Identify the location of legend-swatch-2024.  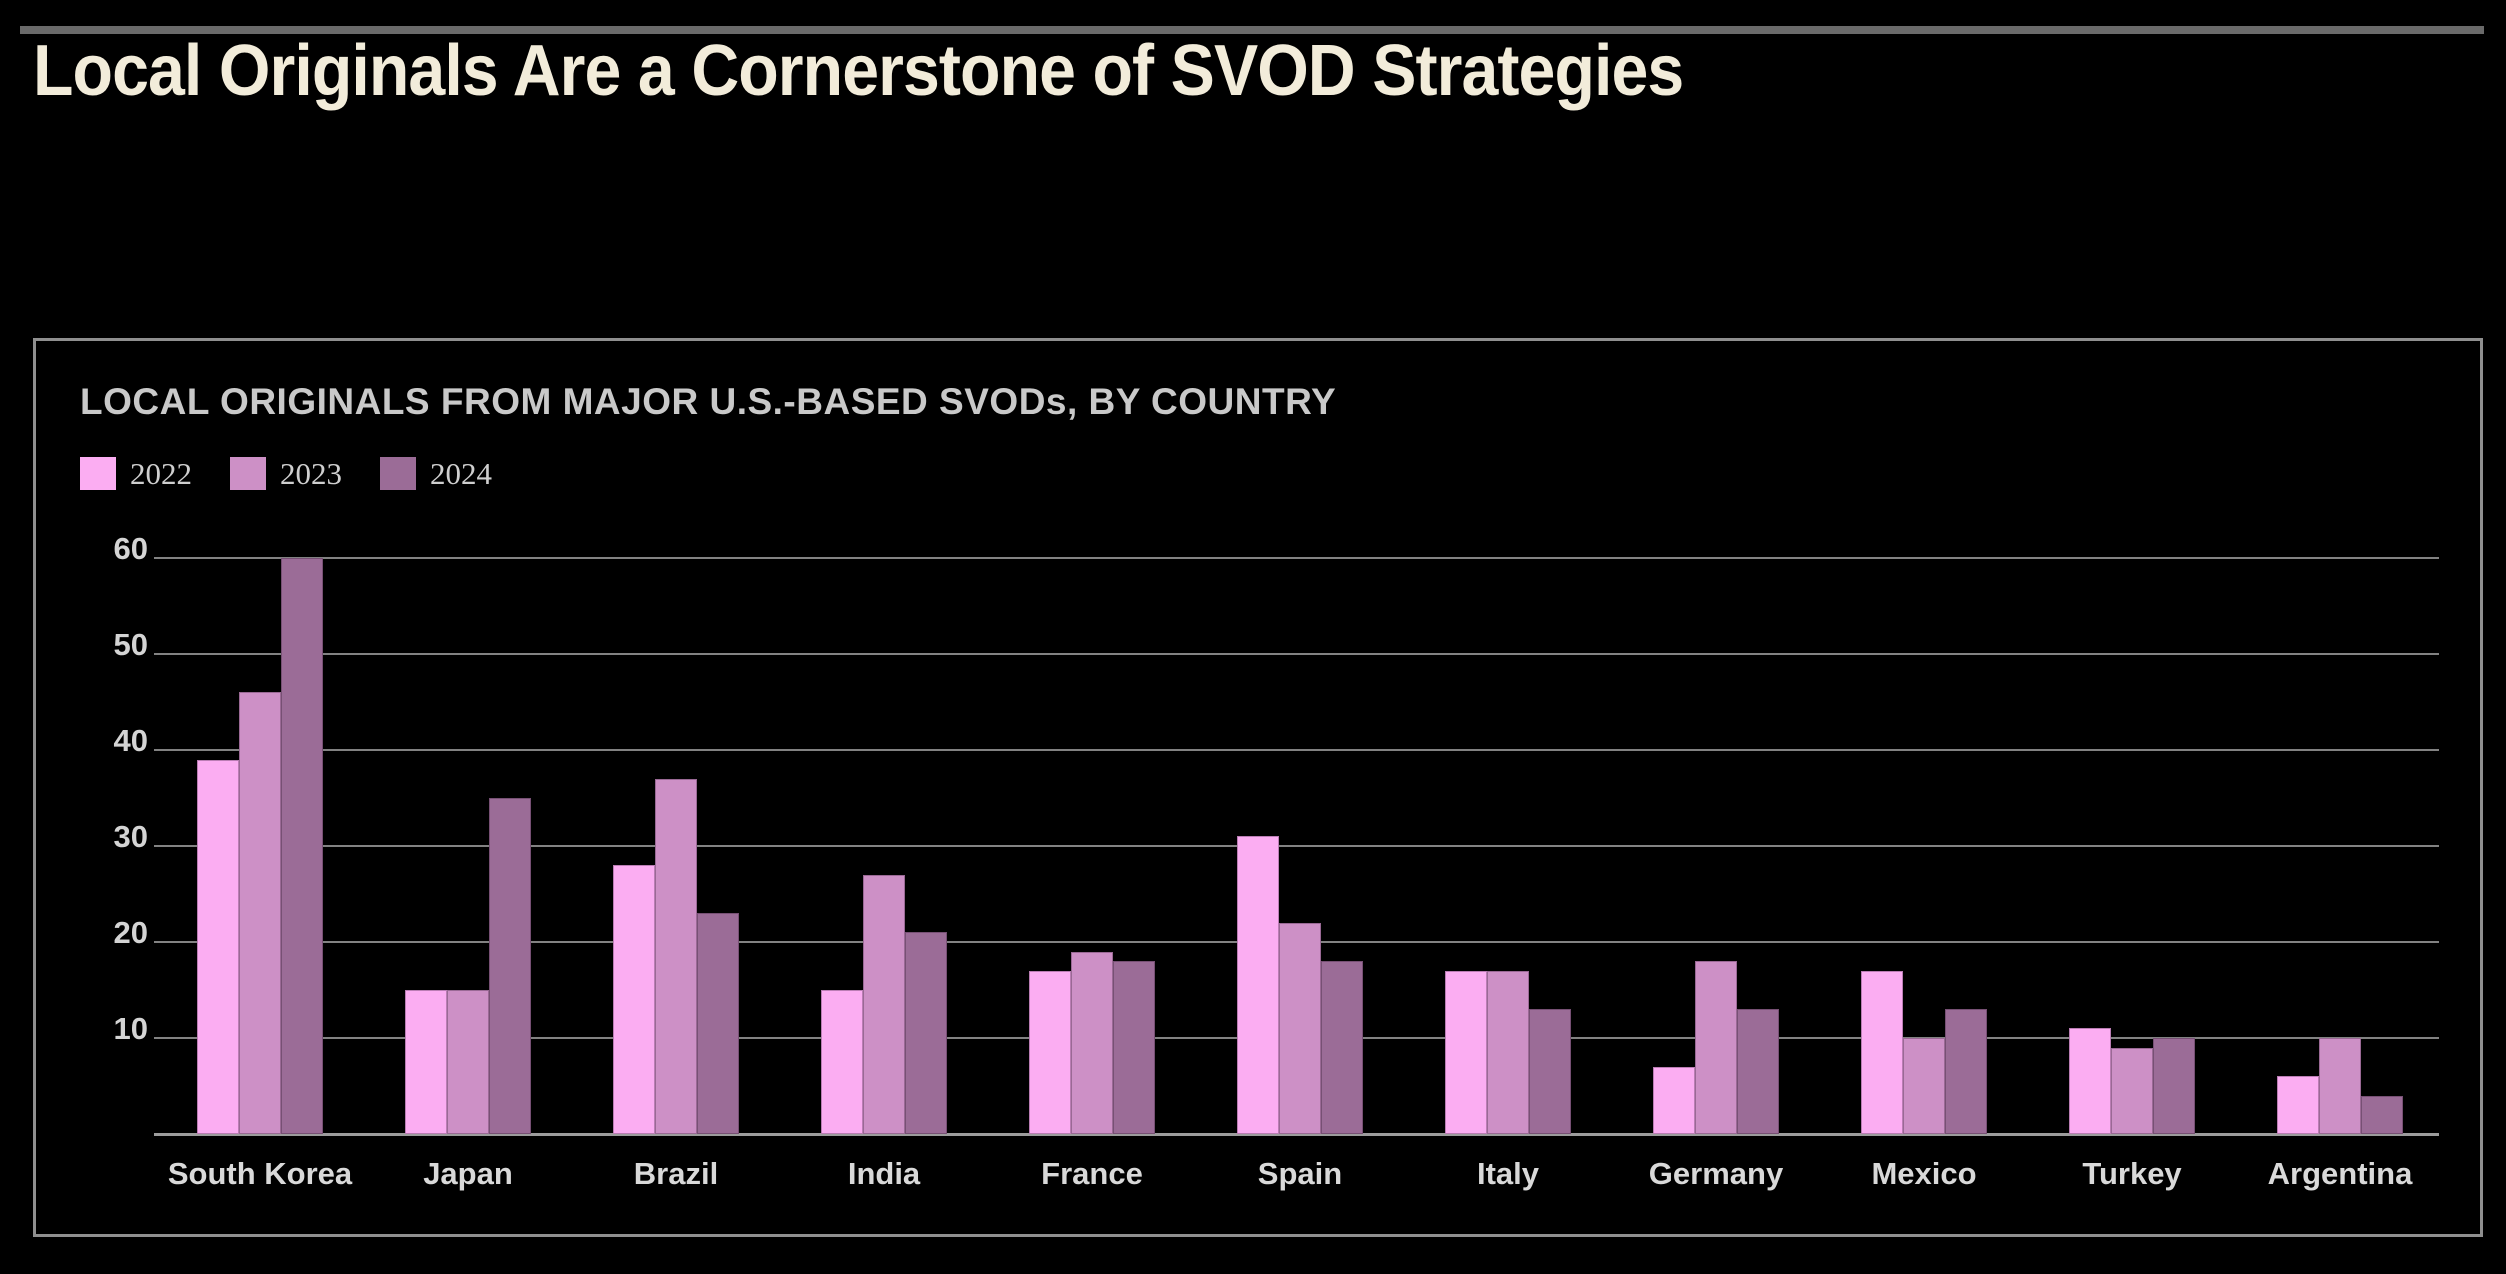
(398, 473).